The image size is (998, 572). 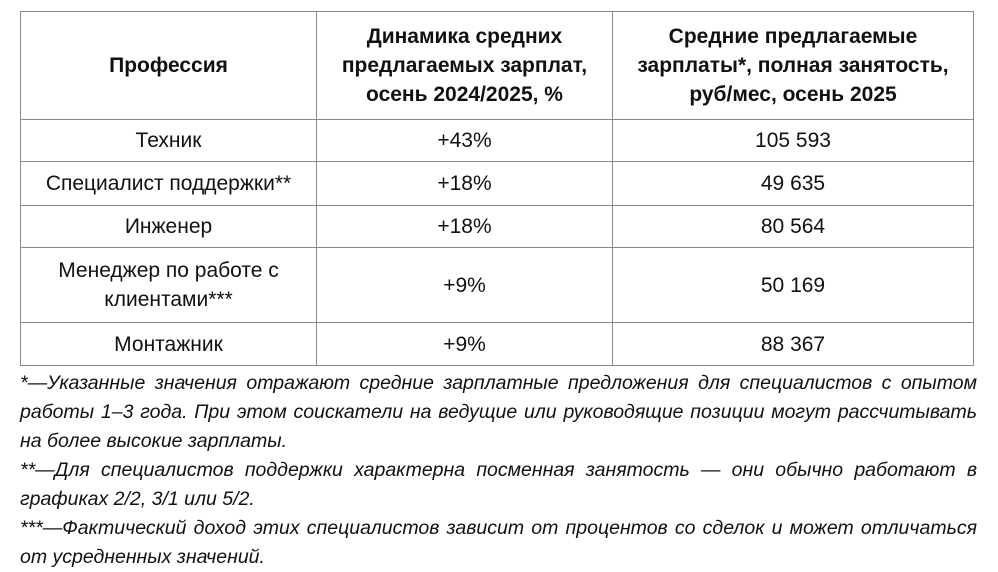 I want to click on header-profession: Профессия, so click(x=168, y=65).